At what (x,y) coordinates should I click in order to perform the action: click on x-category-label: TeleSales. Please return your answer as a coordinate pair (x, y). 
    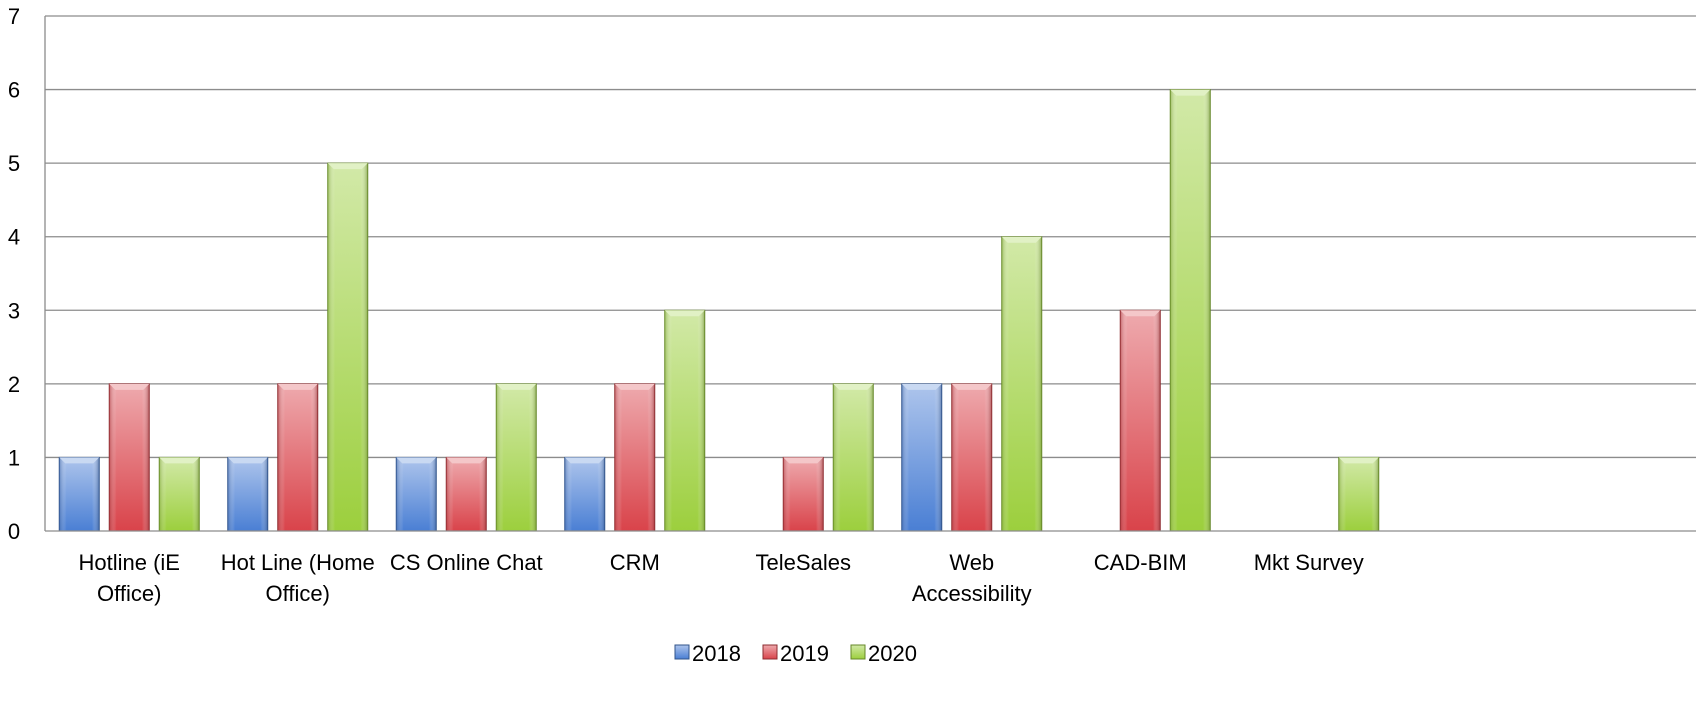
    Looking at the image, I should click on (803, 562).